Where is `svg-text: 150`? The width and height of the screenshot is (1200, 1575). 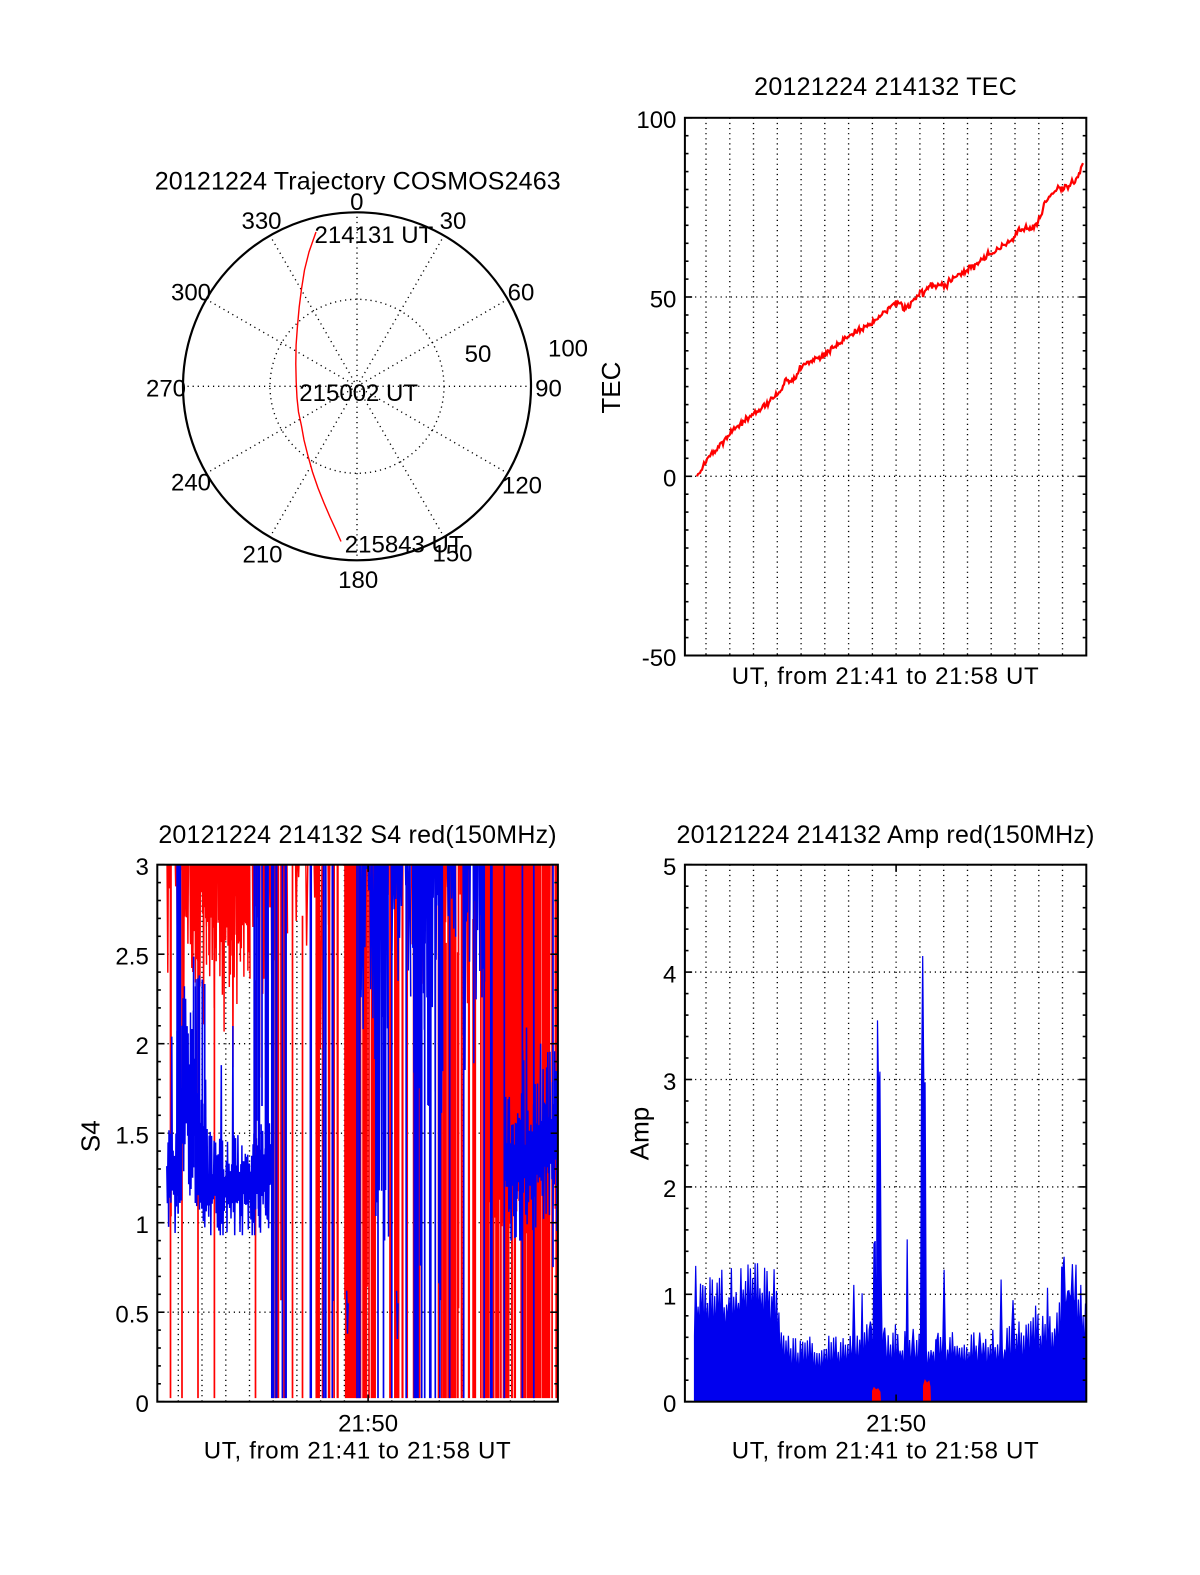
svg-text: 150 is located at coordinates (452, 554).